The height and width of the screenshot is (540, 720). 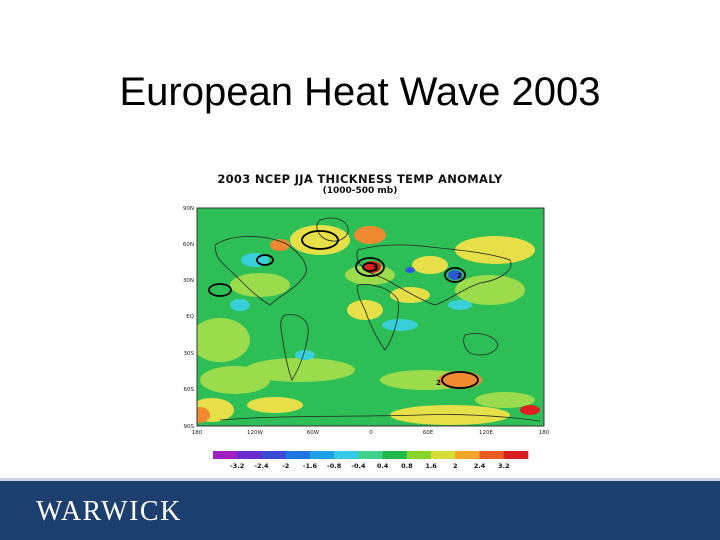 What do you see at coordinates (486, 433) in the screenshot?
I see `lon-label: 120E` at bounding box center [486, 433].